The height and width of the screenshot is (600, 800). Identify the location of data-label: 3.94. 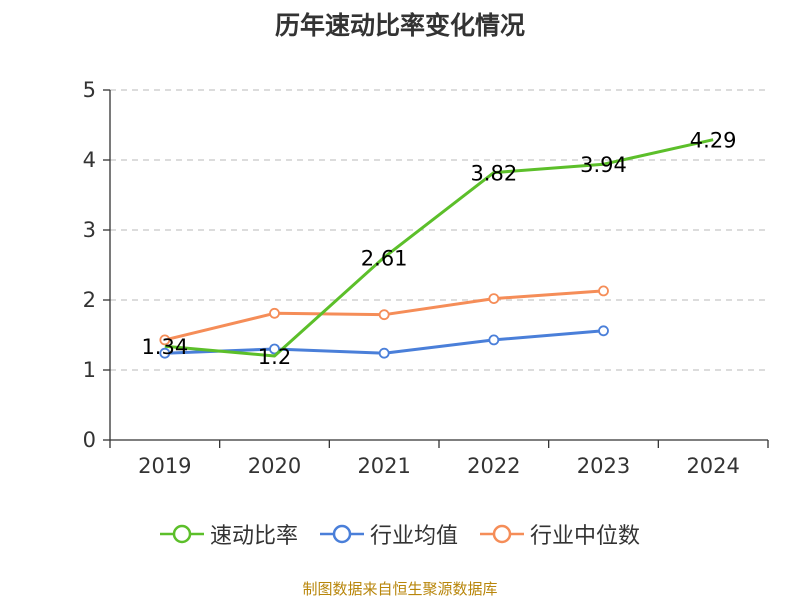
(603, 165).